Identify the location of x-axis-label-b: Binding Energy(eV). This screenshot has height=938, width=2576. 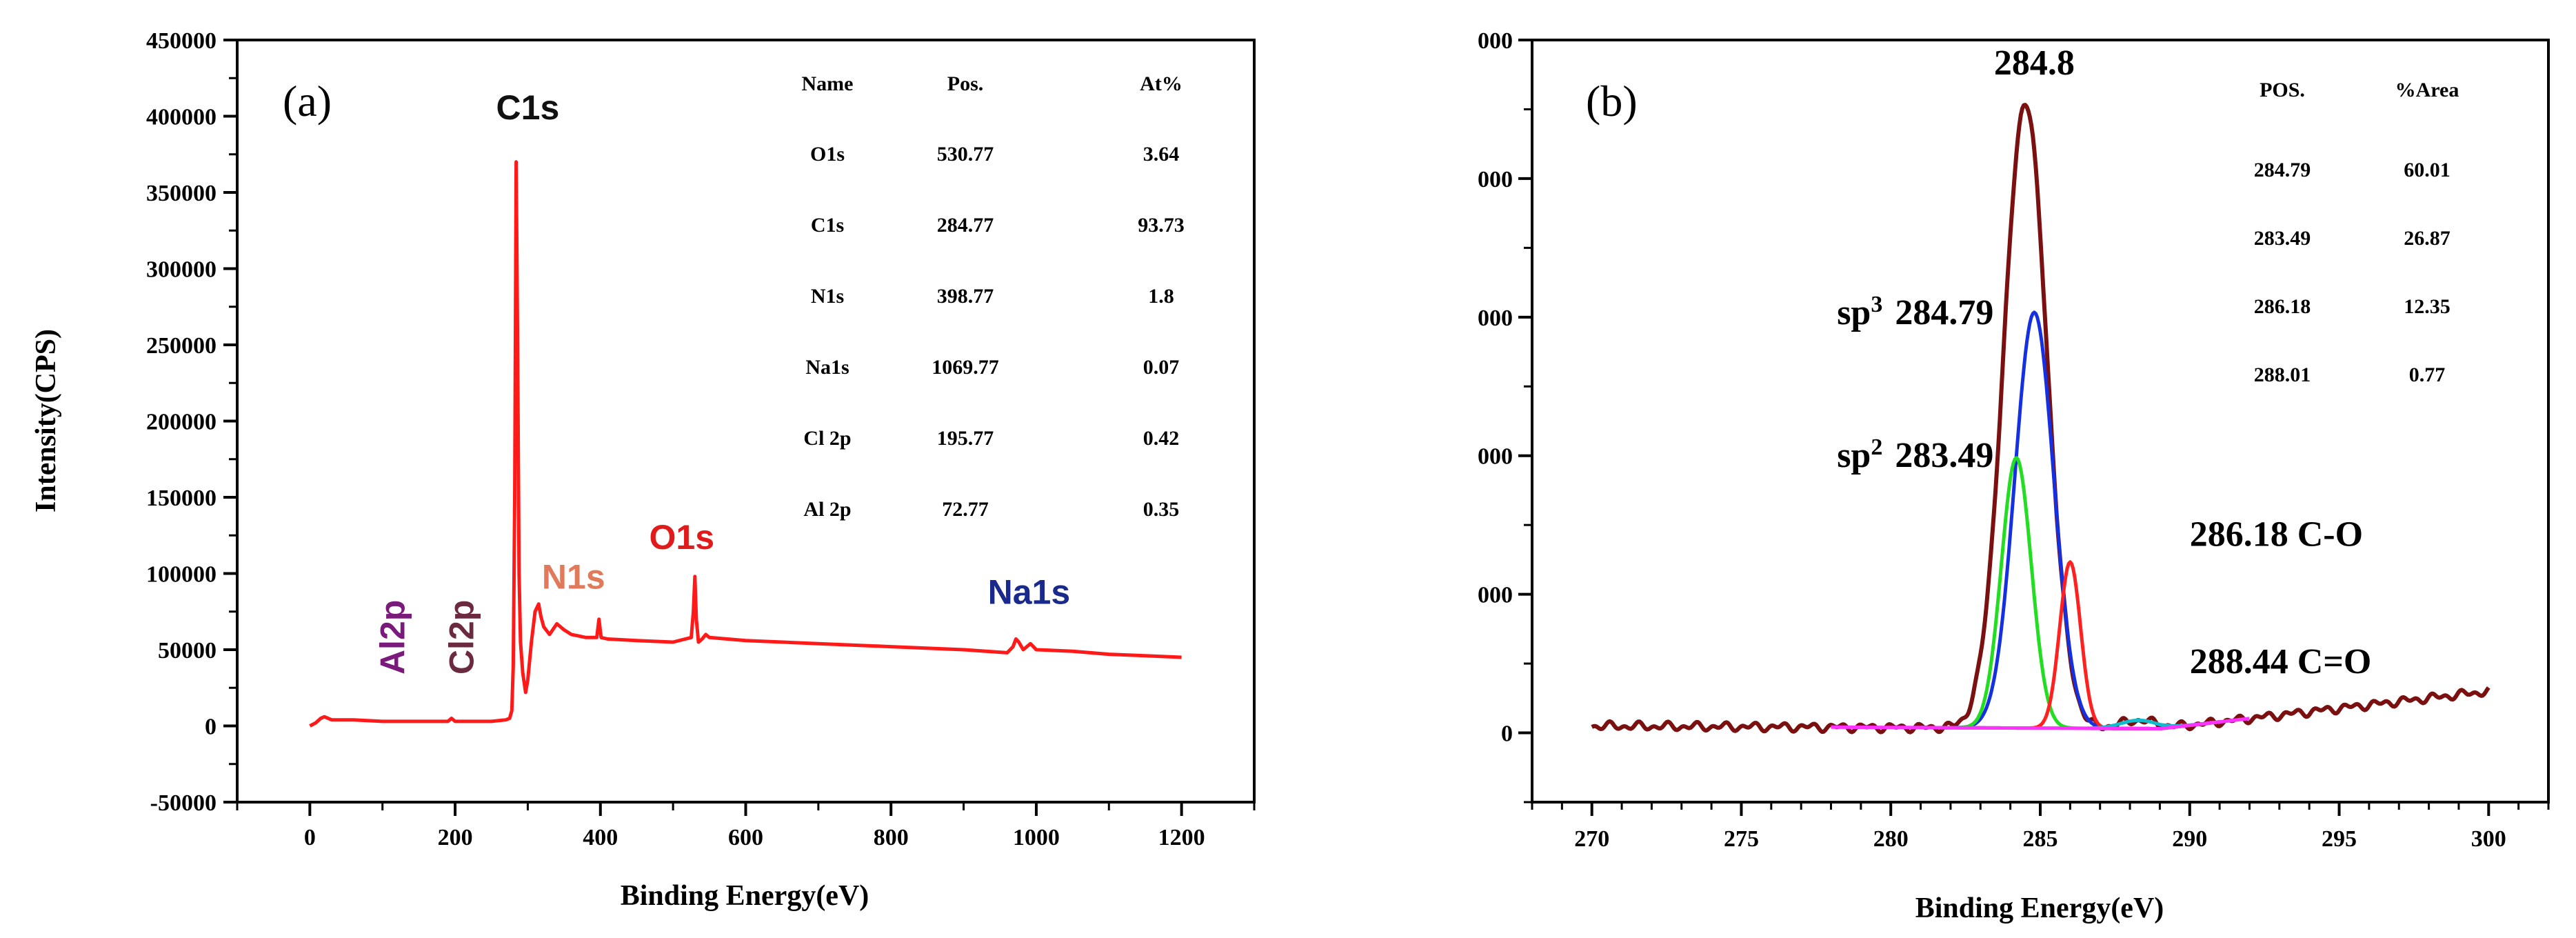
(2039, 908).